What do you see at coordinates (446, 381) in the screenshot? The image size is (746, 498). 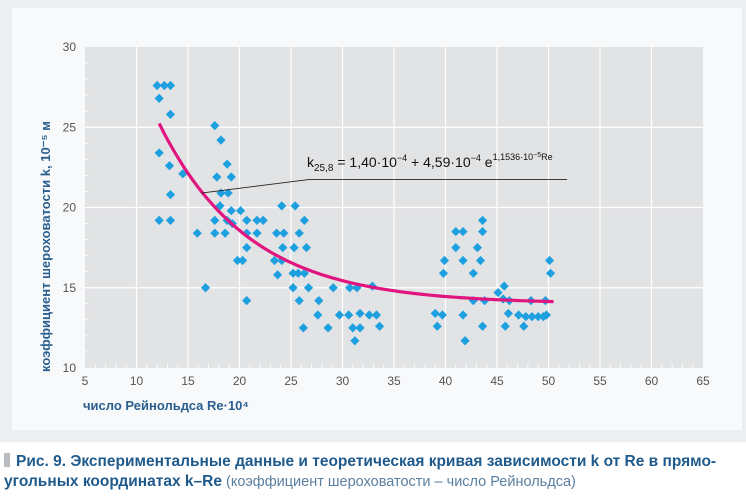 I see `x-tick-label: 40` at bounding box center [446, 381].